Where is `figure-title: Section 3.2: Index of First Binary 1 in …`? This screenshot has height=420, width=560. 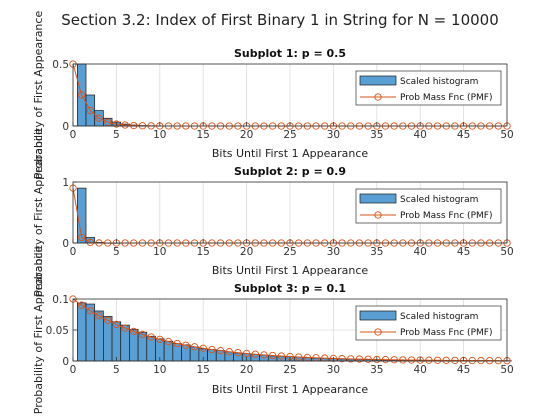
figure-title: Section 3.2: Index of First Binary 1 in … is located at coordinates (280, 20).